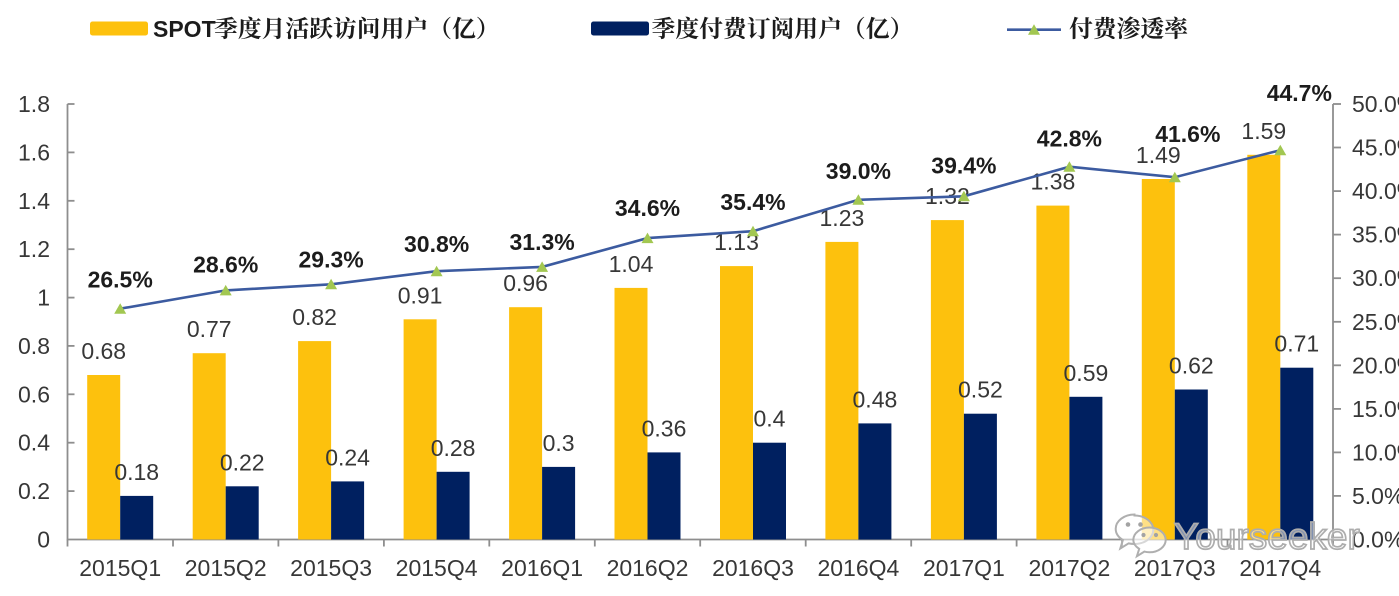 Image resolution: width=1399 pixels, height=596 pixels. What do you see at coordinates (753, 568) in the screenshot?
I see `svg-text: 2016Q3` at bounding box center [753, 568].